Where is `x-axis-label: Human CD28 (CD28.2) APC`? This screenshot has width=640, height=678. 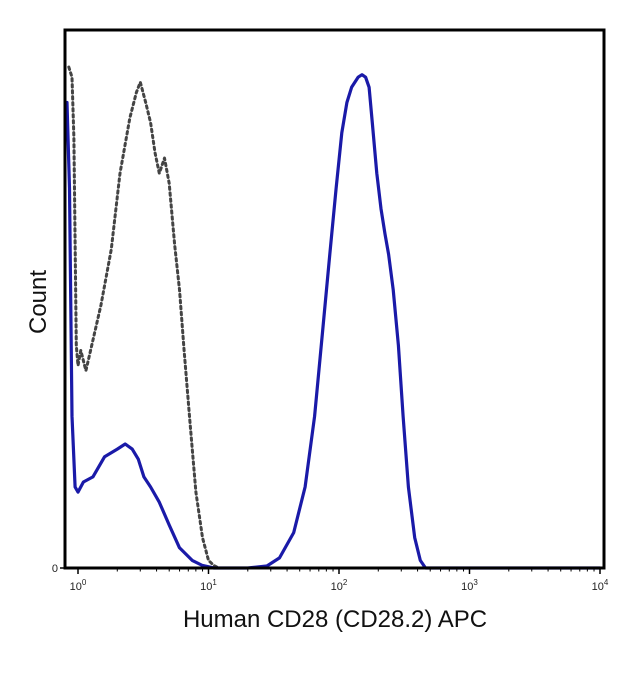
x-axis-label: Human CD28 (CD28.2) APC is located at coordinates (335, 619).